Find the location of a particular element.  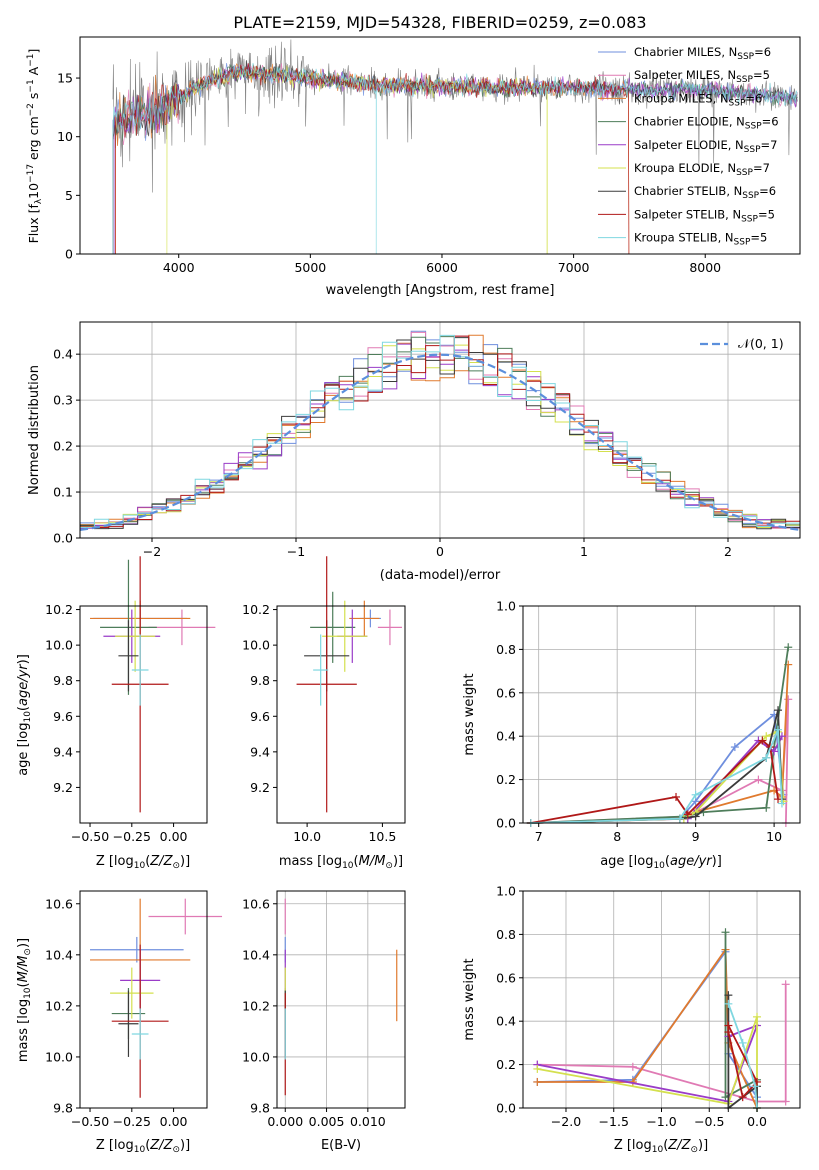

y-axis-label: age [log10(age/yr)] is located at coordinates (24, 715).